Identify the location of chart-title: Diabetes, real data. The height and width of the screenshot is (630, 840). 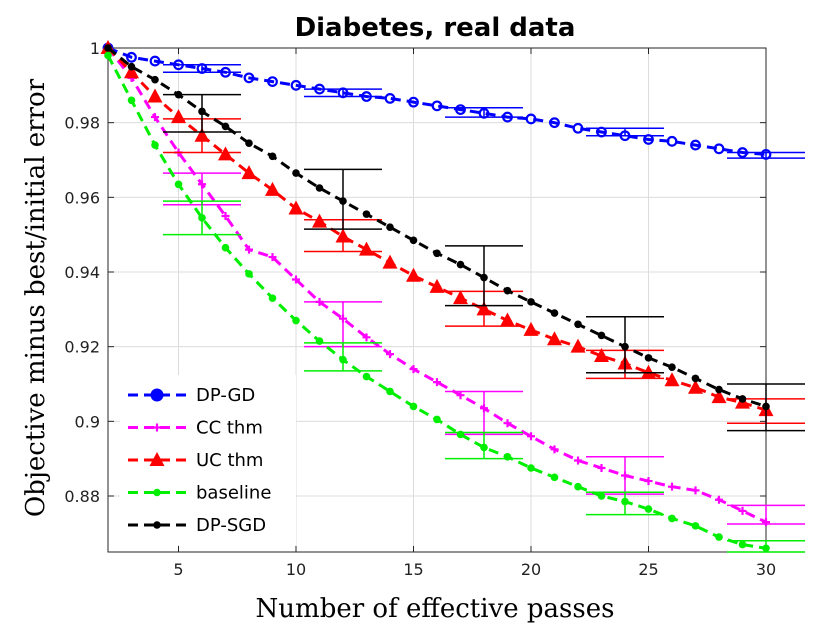
(435, 28).